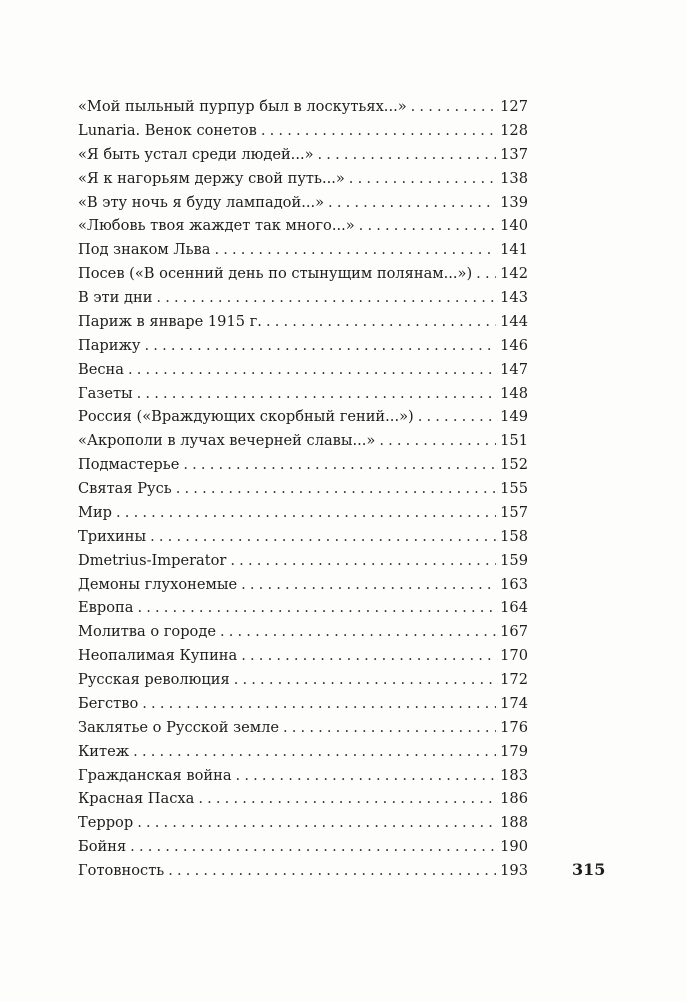  Describe the element at coordinates (106, 823) in the screenshot. I see `toc-entry-title: Террор` at that location.